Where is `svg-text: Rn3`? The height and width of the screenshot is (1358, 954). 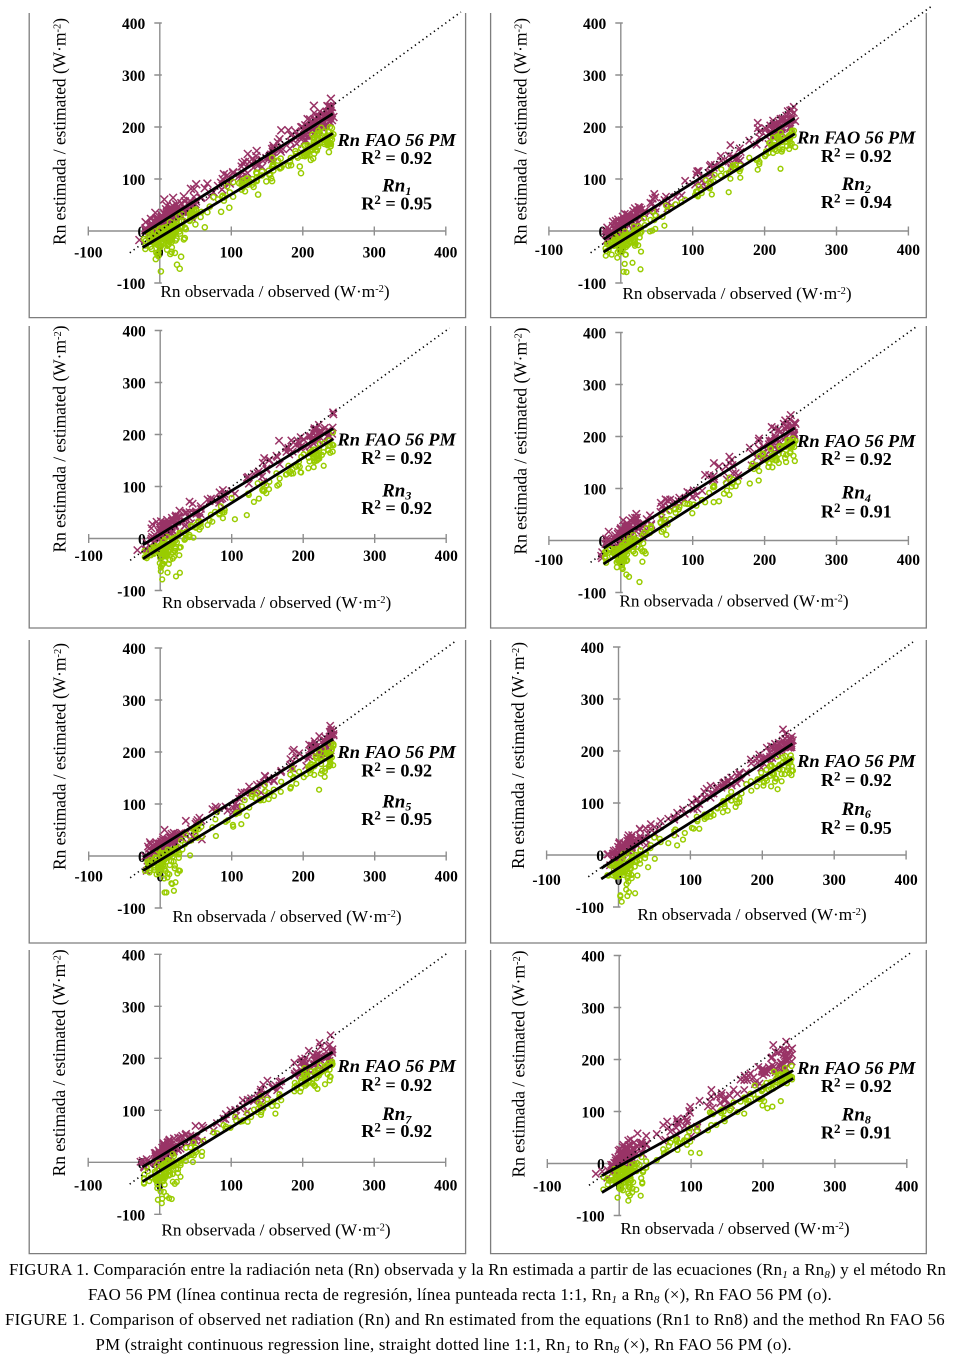 svg-text: Rn3 is located at coordinates (396, 492).